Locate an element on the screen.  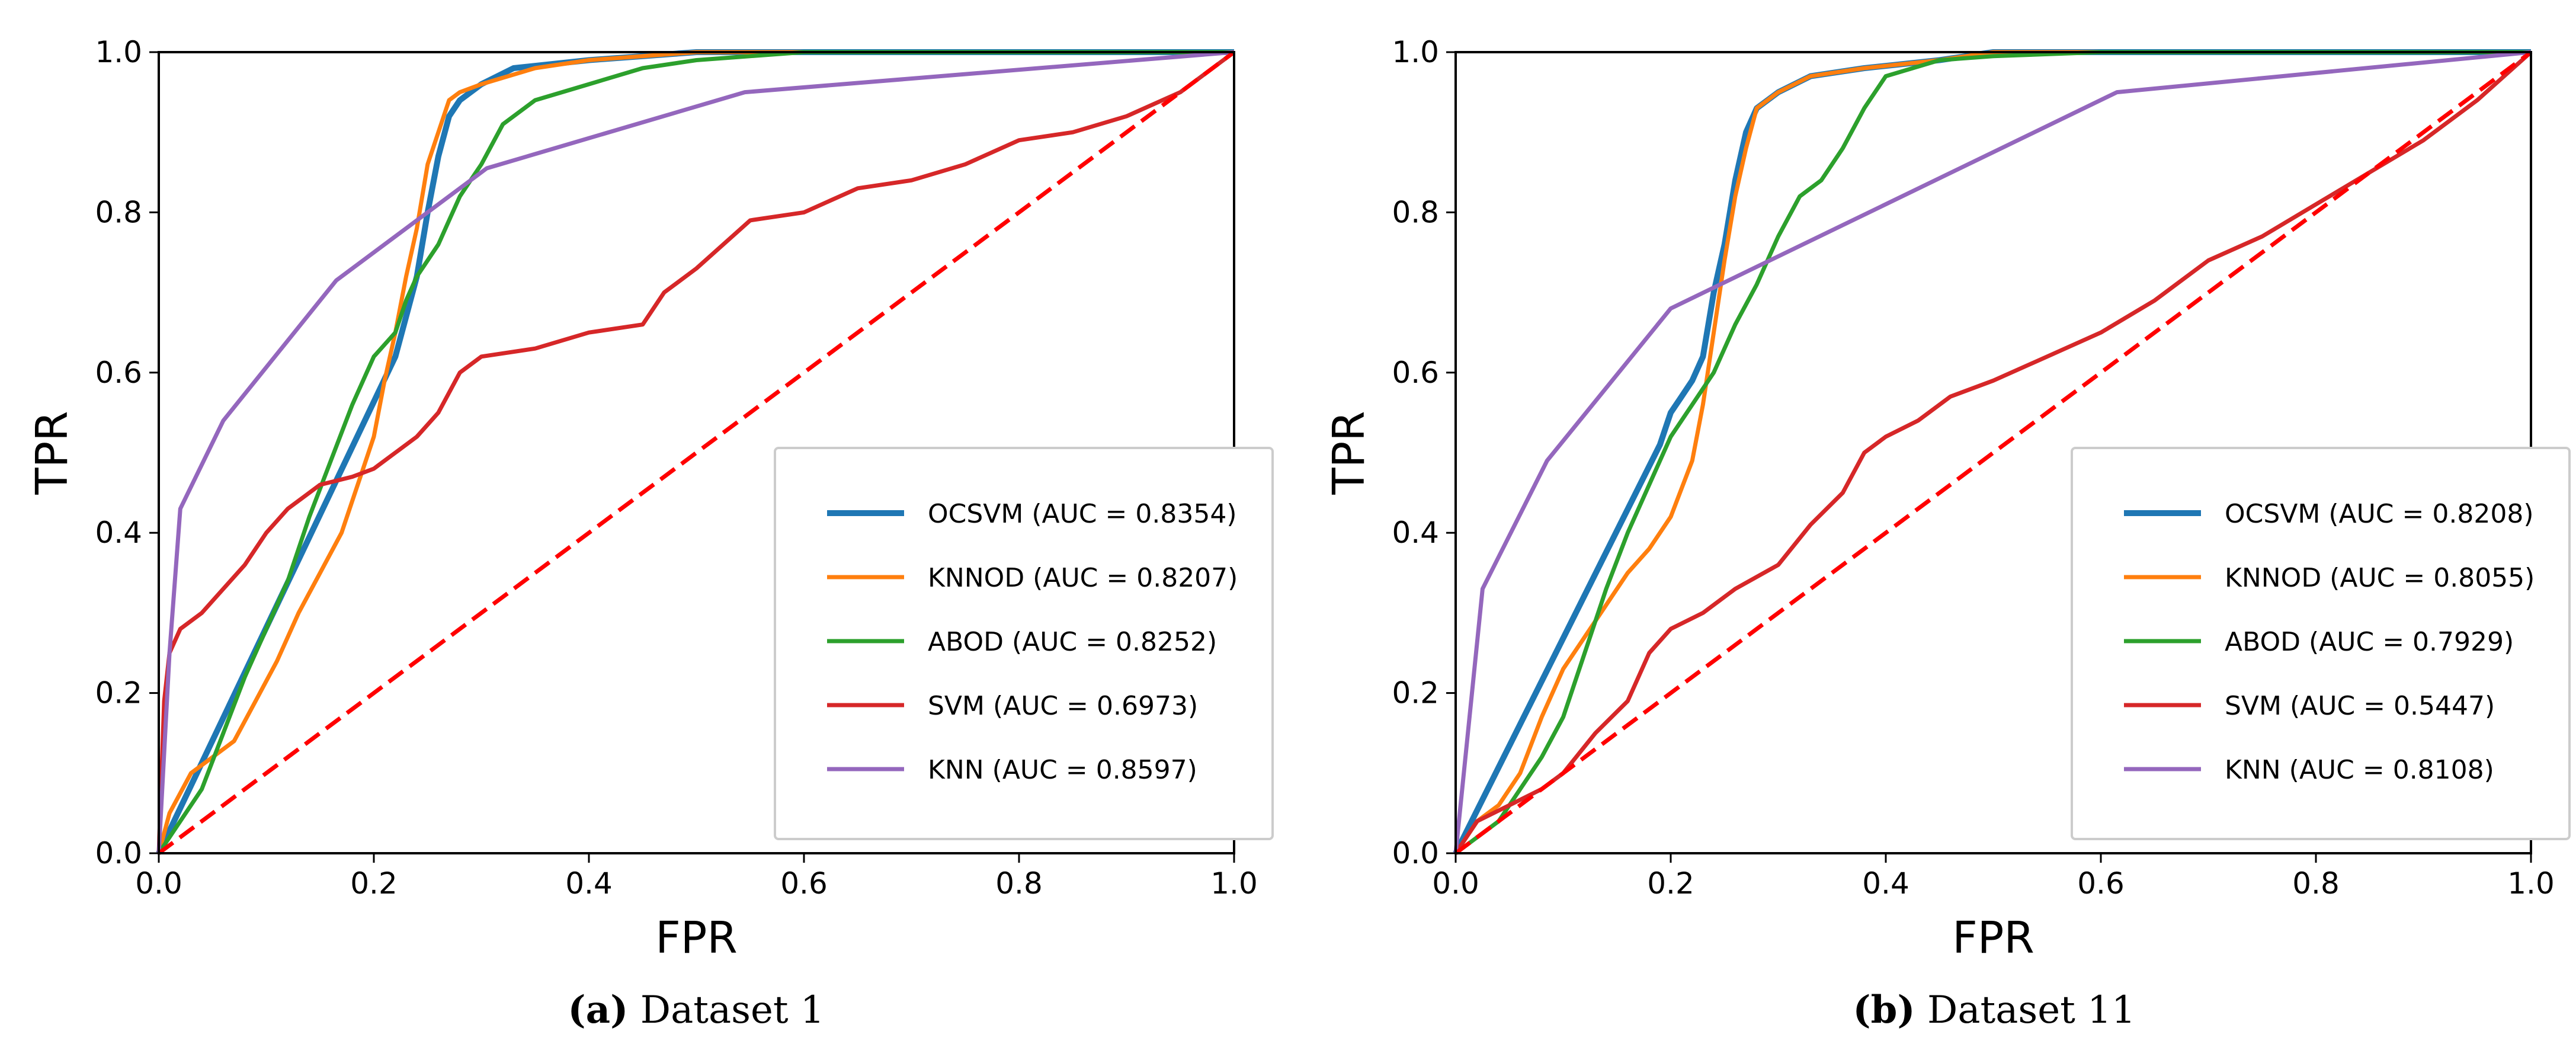
legend-label: ABOD (AUC = 0.7929) is located at coordinates (2369, 642).